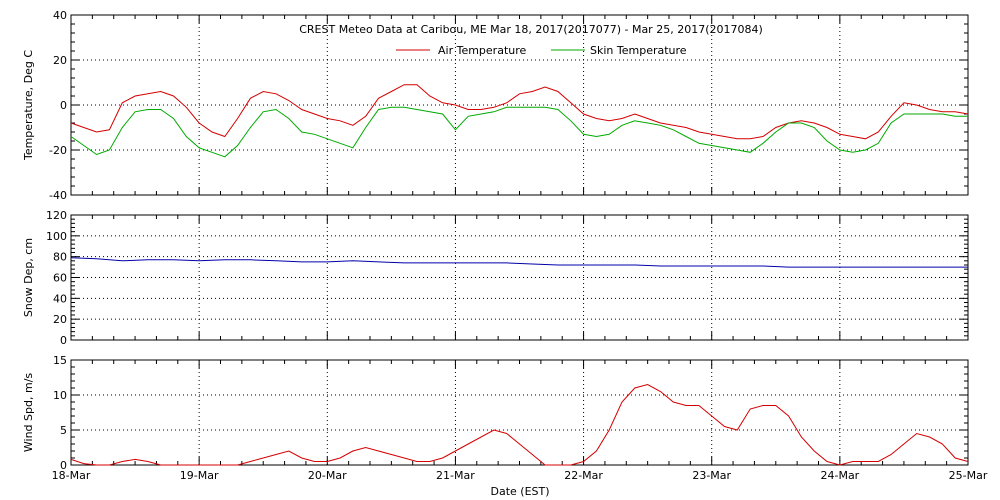 Image resolution: width=1000 pixels, height=500 pixels. I want to click on legend-skin-temperature: Skin Temperature, so click(638, 50).